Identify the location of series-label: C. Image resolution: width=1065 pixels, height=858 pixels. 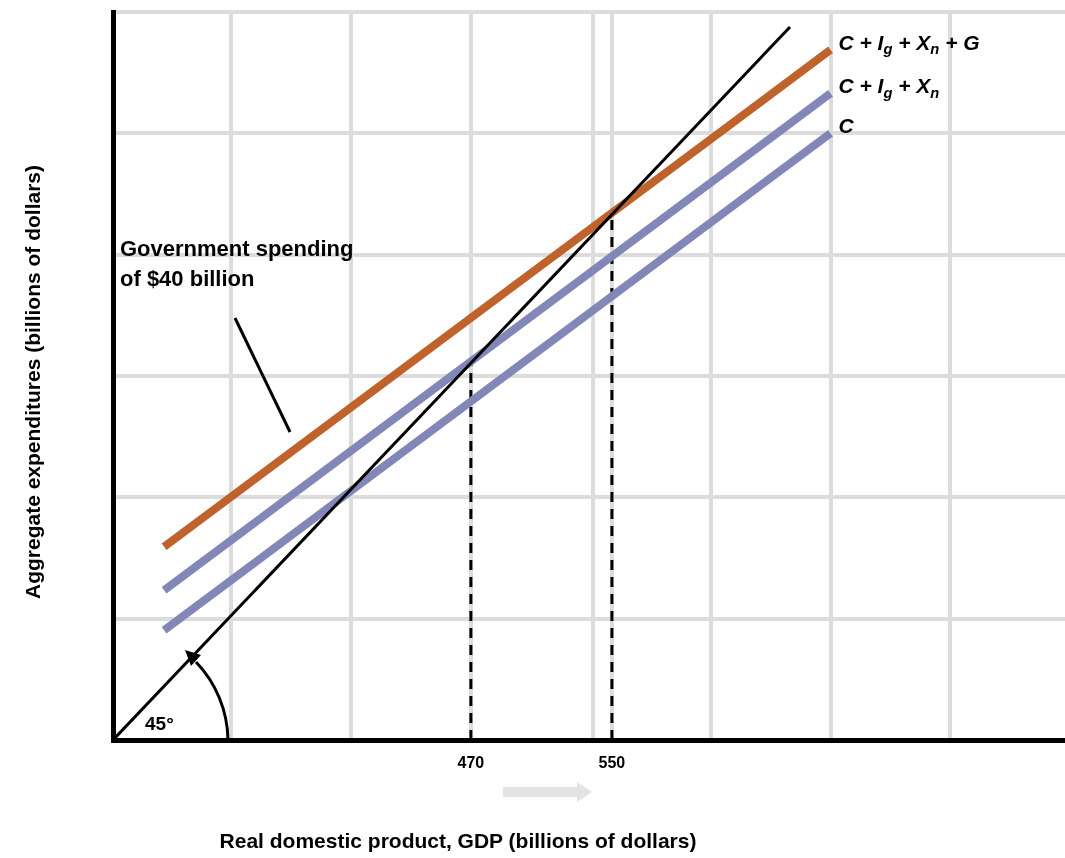
(846, 126).